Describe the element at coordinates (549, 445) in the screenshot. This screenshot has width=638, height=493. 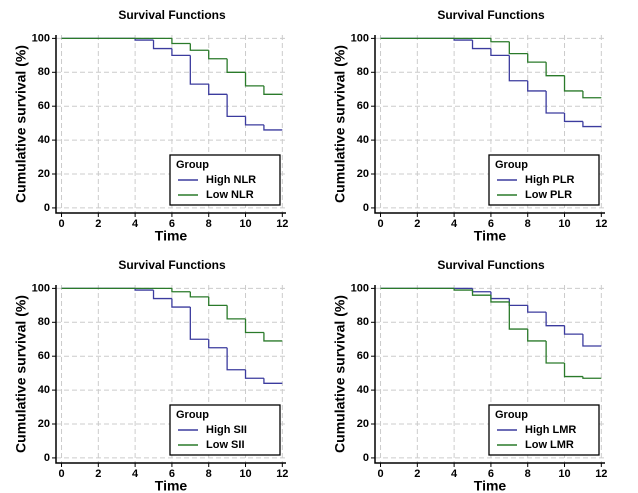
I see `legend-label: Low LMR` at that location.